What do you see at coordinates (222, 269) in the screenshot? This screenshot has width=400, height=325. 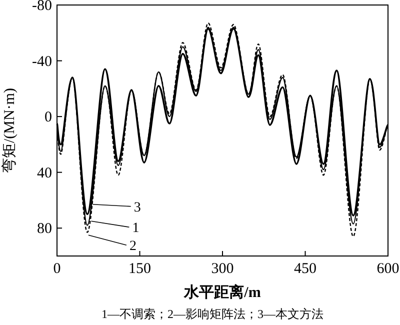 I see `x-tick-label: 300` at bounding box center [222, 269].